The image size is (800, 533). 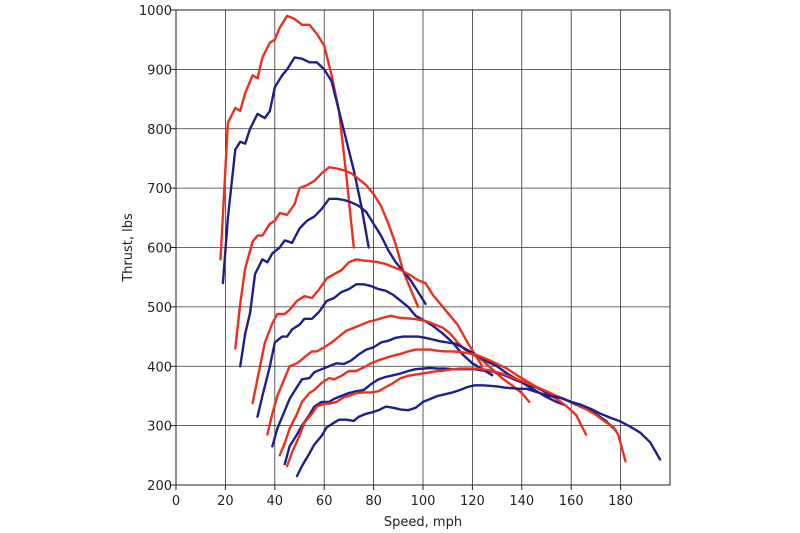 I want to click on x-tick-label: 80, so click(x=373, y=501).